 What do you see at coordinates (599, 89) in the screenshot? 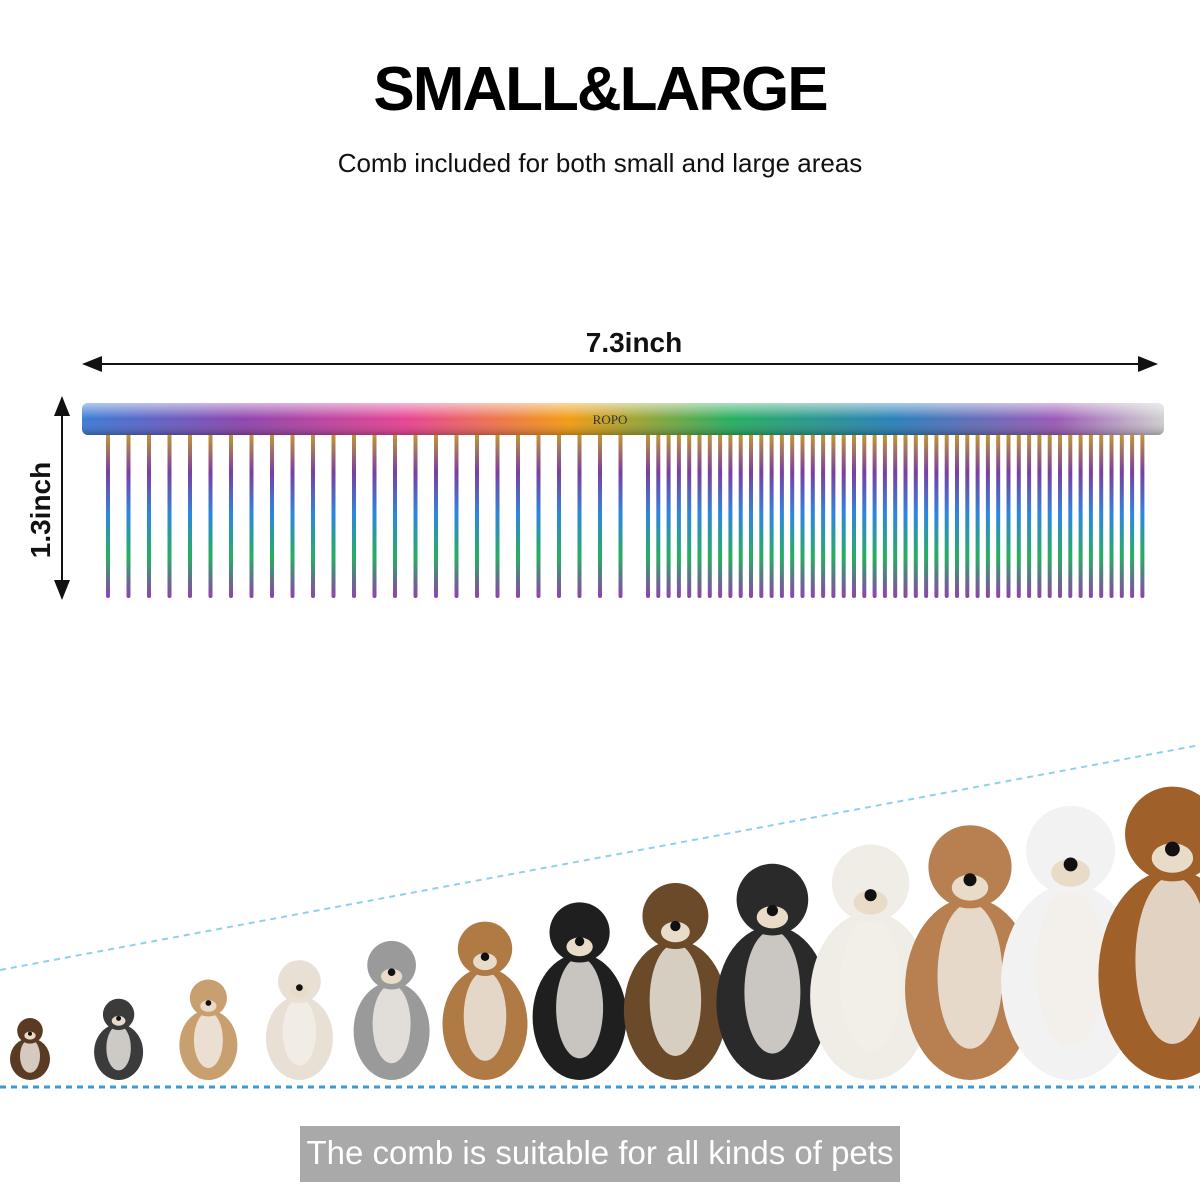
I see `title: SMALL&LARGE` at bounding box center [599, 89].